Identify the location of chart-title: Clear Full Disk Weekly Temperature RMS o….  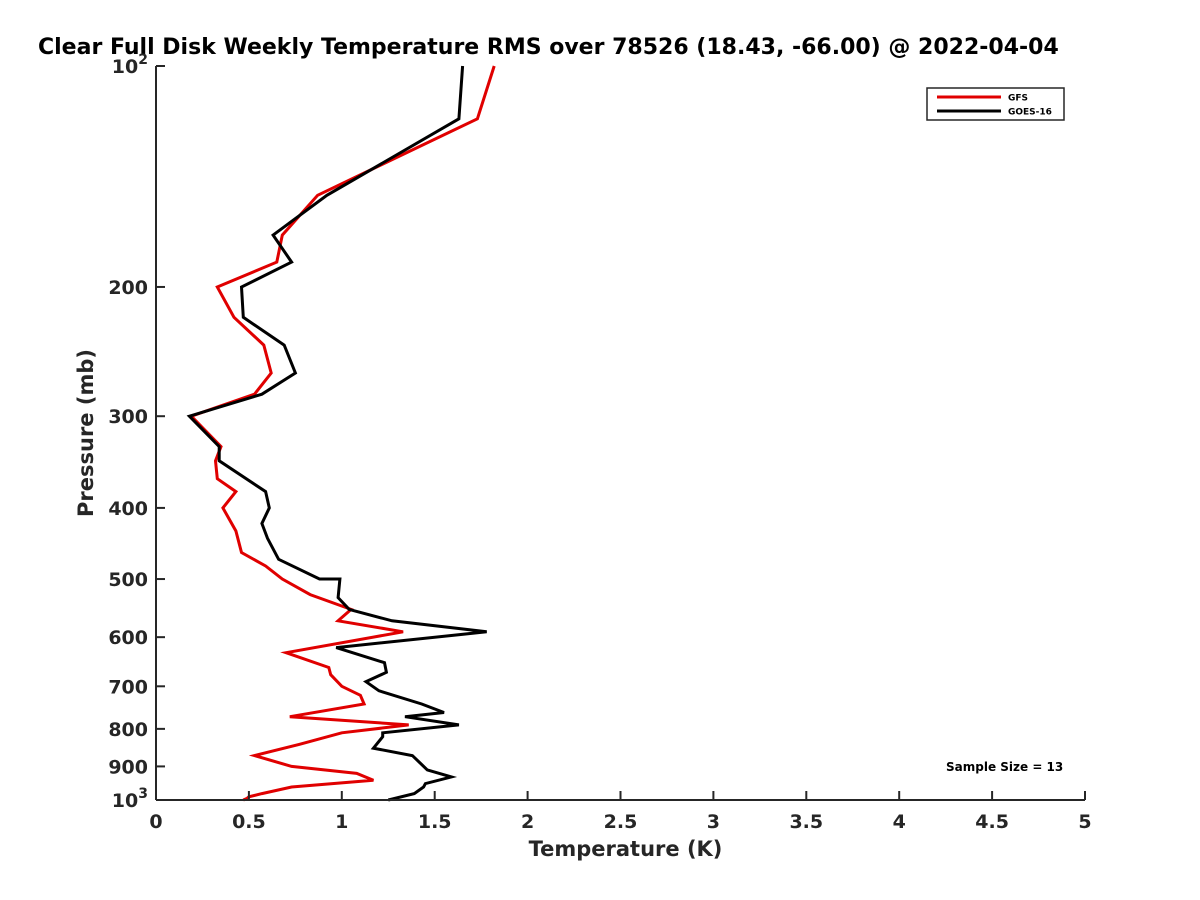
(548, 47).